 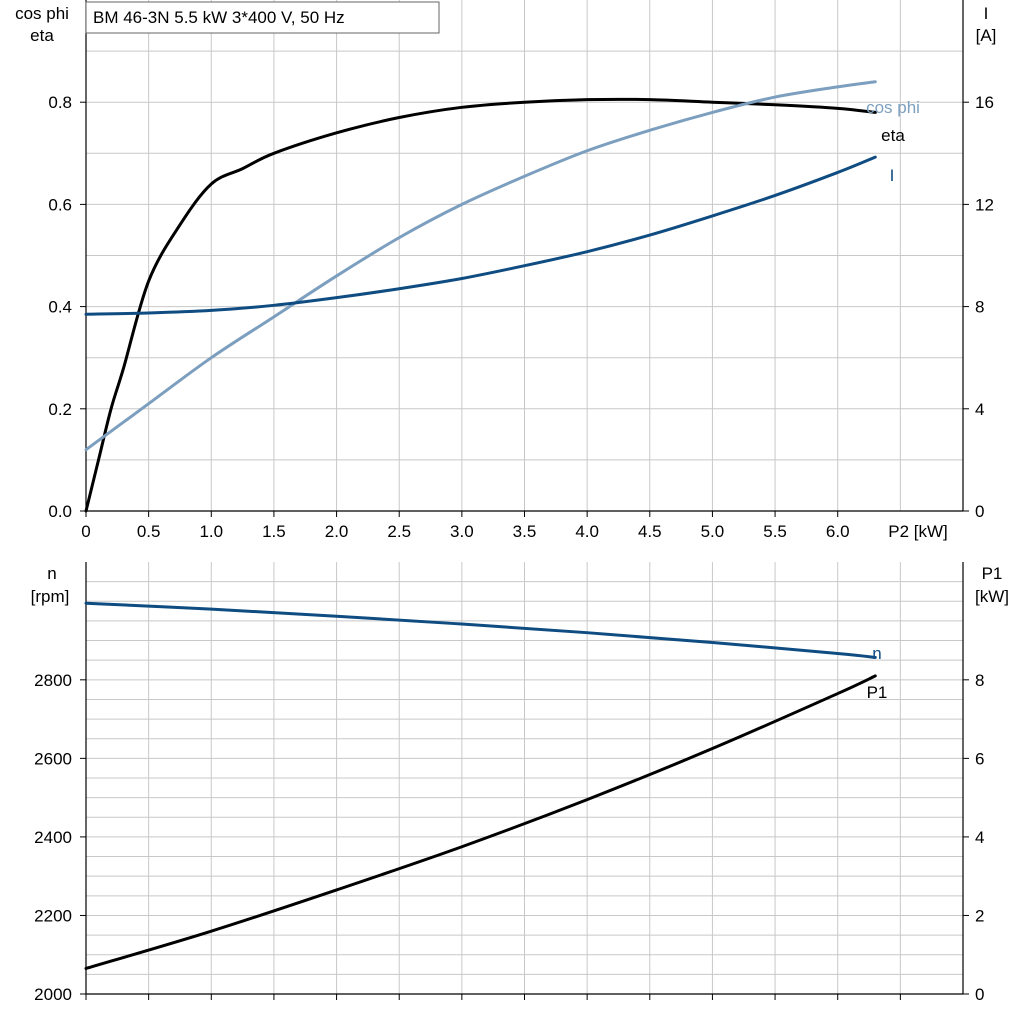 I want to click on top-right-axis-label-2: [A], so click(x=986, y=35).